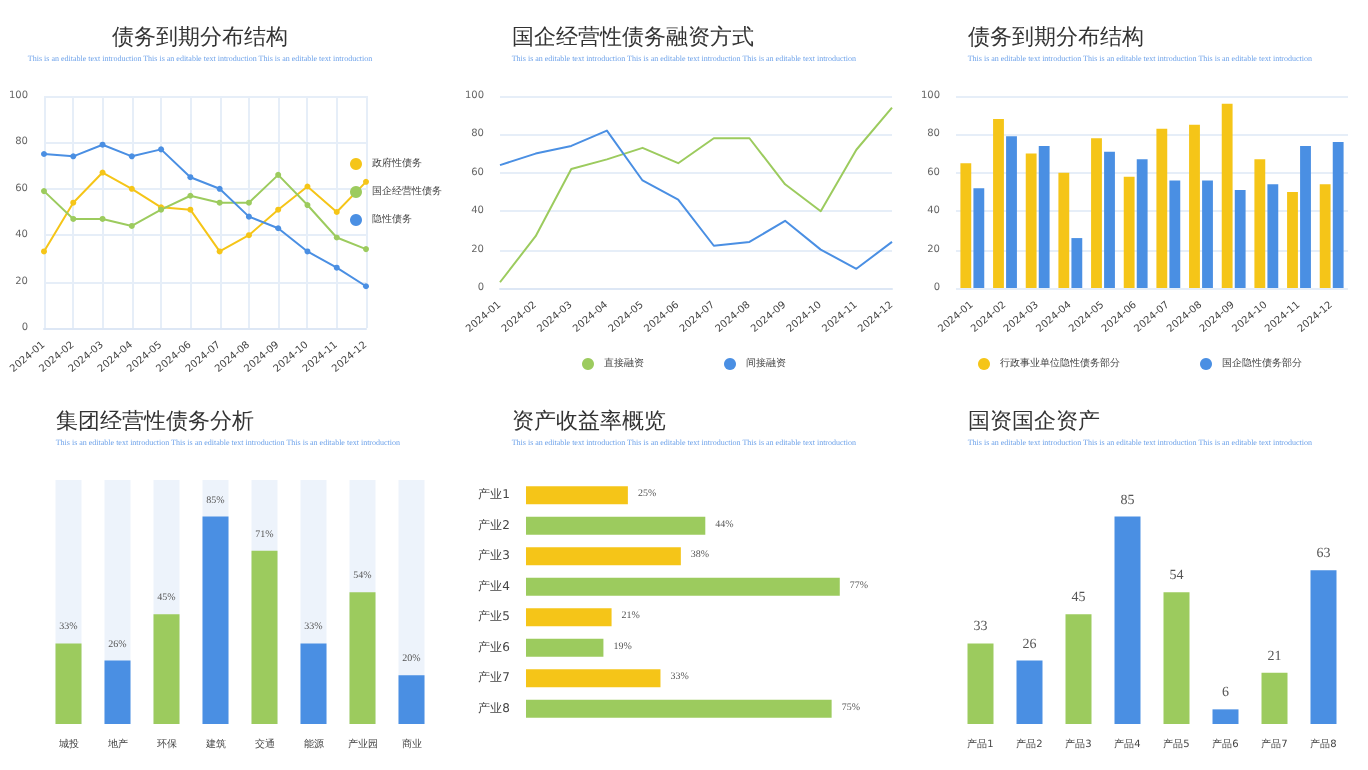 The height and width of the screenshot is (770, 1368). Describe the element at coordinates (588, 421) in the screenshot. I see `chart-title: 资产收益率概览` at that location.